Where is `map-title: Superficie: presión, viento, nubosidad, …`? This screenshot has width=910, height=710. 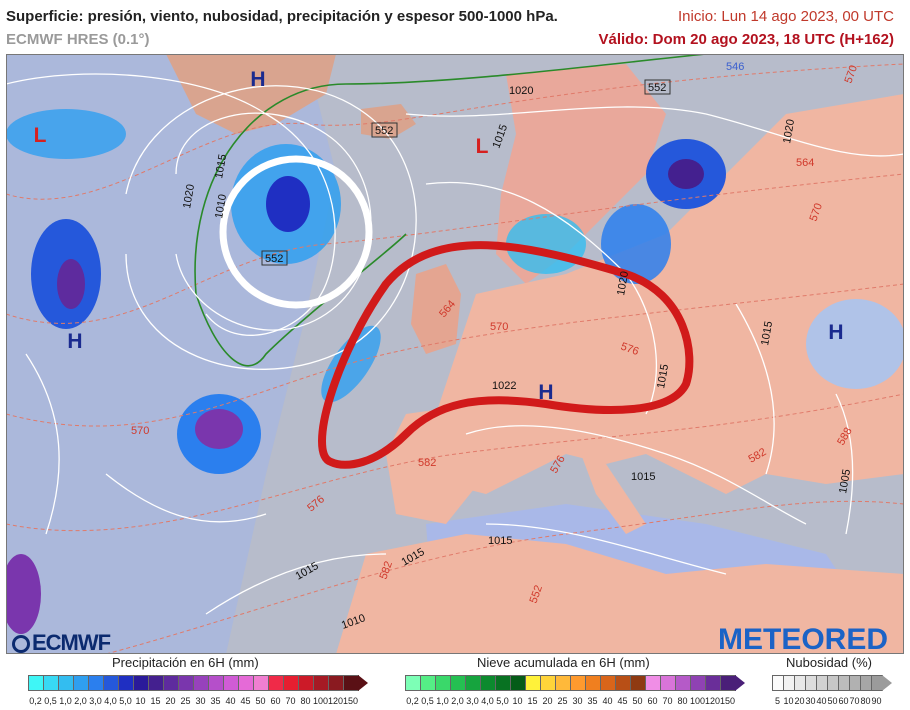 map-title: Superficie: presión, viento, nubosidad, … is located at coordinates (282, 16).